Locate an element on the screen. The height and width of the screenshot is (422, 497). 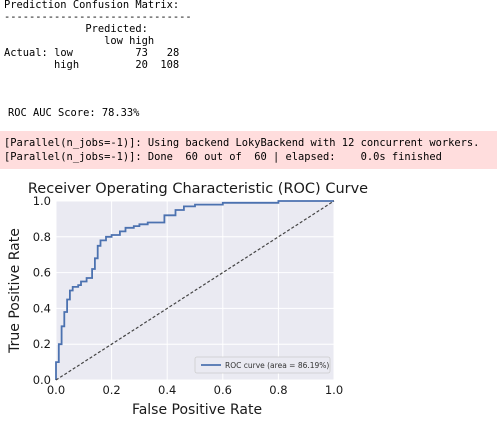
y-tick-label: 1.0 is located at coordinates (42, 201).